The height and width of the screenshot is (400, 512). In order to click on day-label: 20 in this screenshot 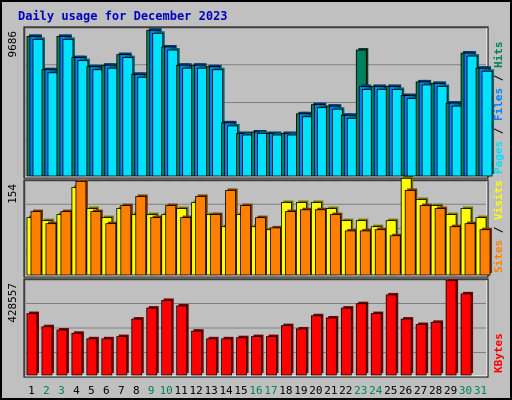, I will do `click(315, 390)`.